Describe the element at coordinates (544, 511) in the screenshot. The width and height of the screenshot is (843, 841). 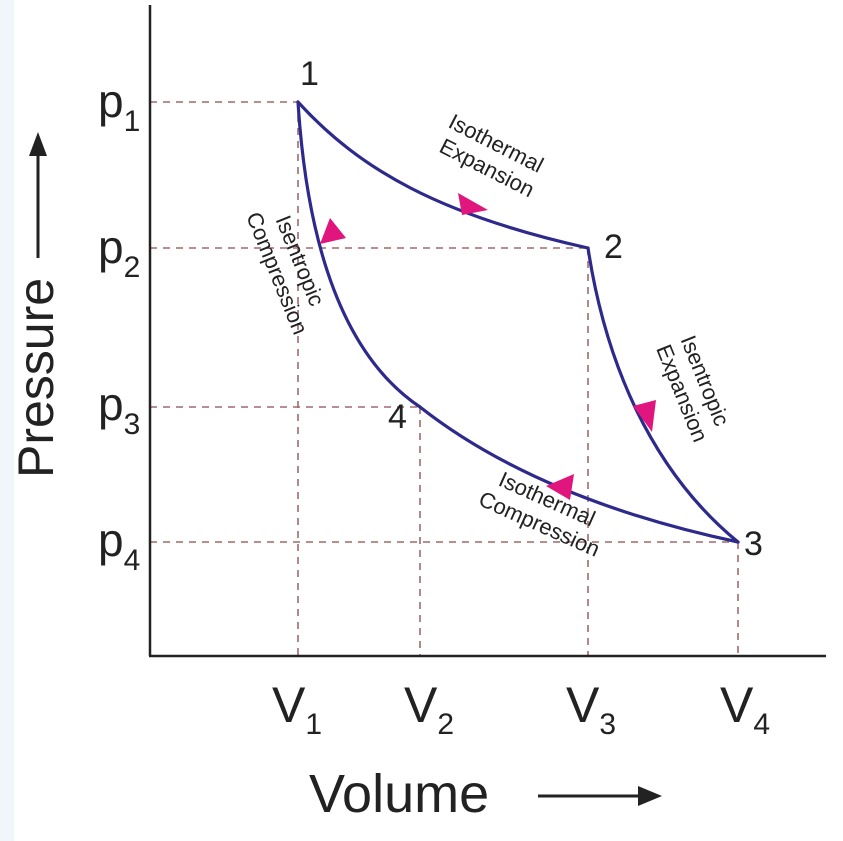
I see `label-isothermal-compression: Isothermal Compression` at that location.